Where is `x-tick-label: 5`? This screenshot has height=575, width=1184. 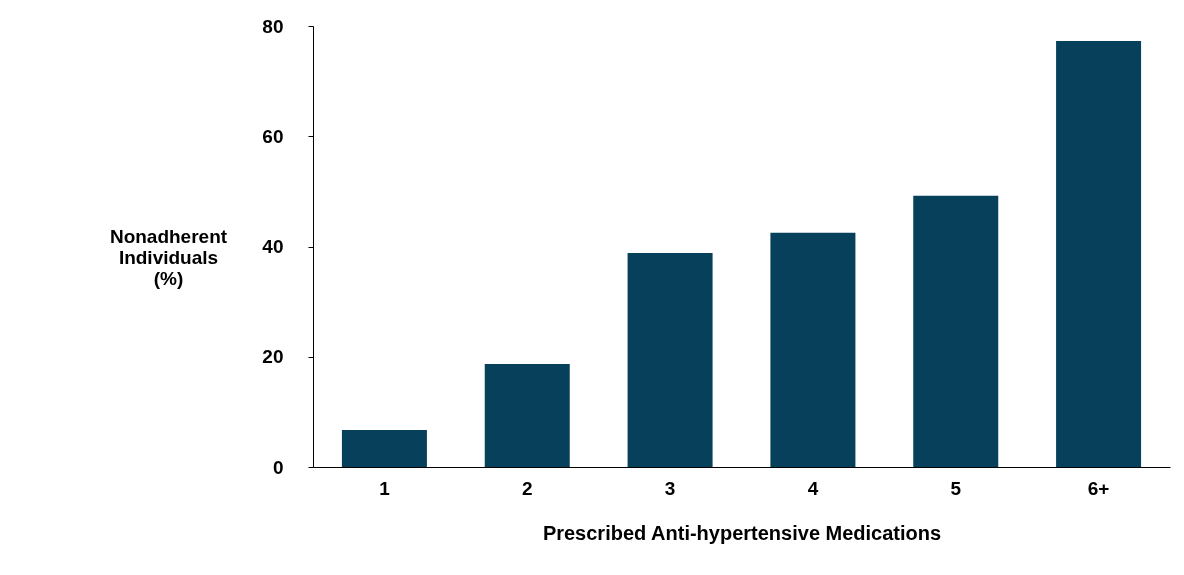
x-tick-label: 5 is located at coordinates (956, 488).